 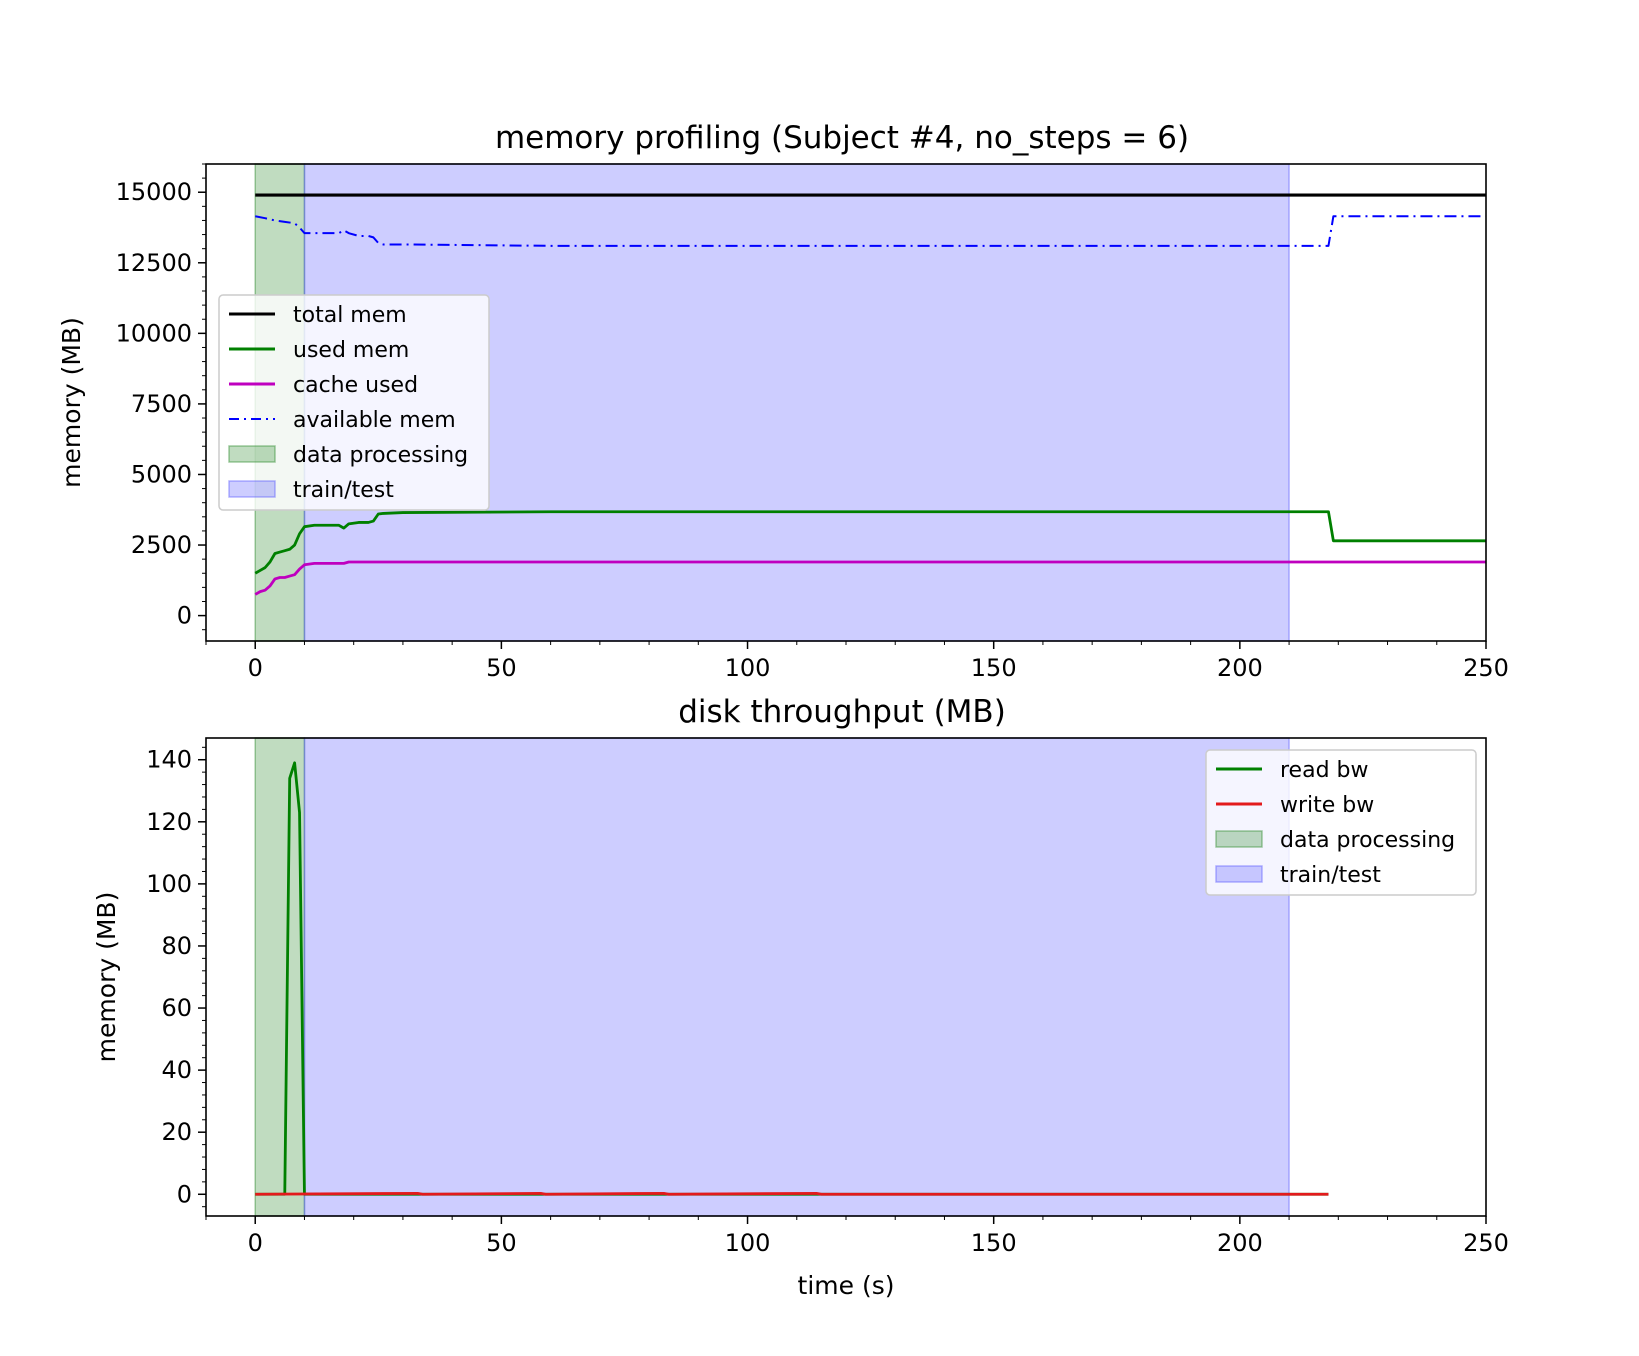 What do you see at coordinates (154, 263) in the screenshot?
I see `y-tick-label: 12500` at bounding box center [154, 263].